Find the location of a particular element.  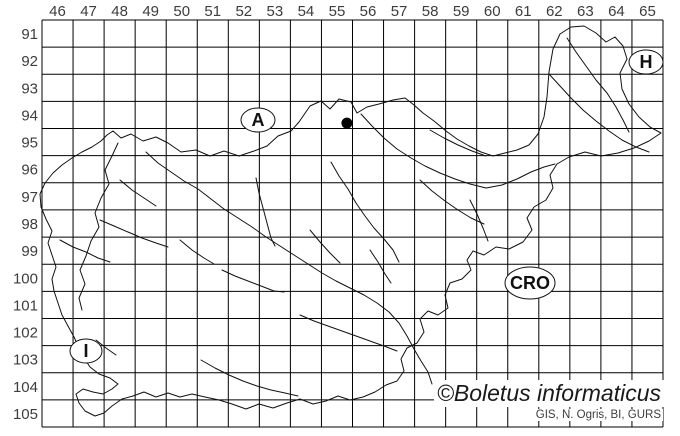

grid-column-label: 52 is located at coordinates (243, 11).